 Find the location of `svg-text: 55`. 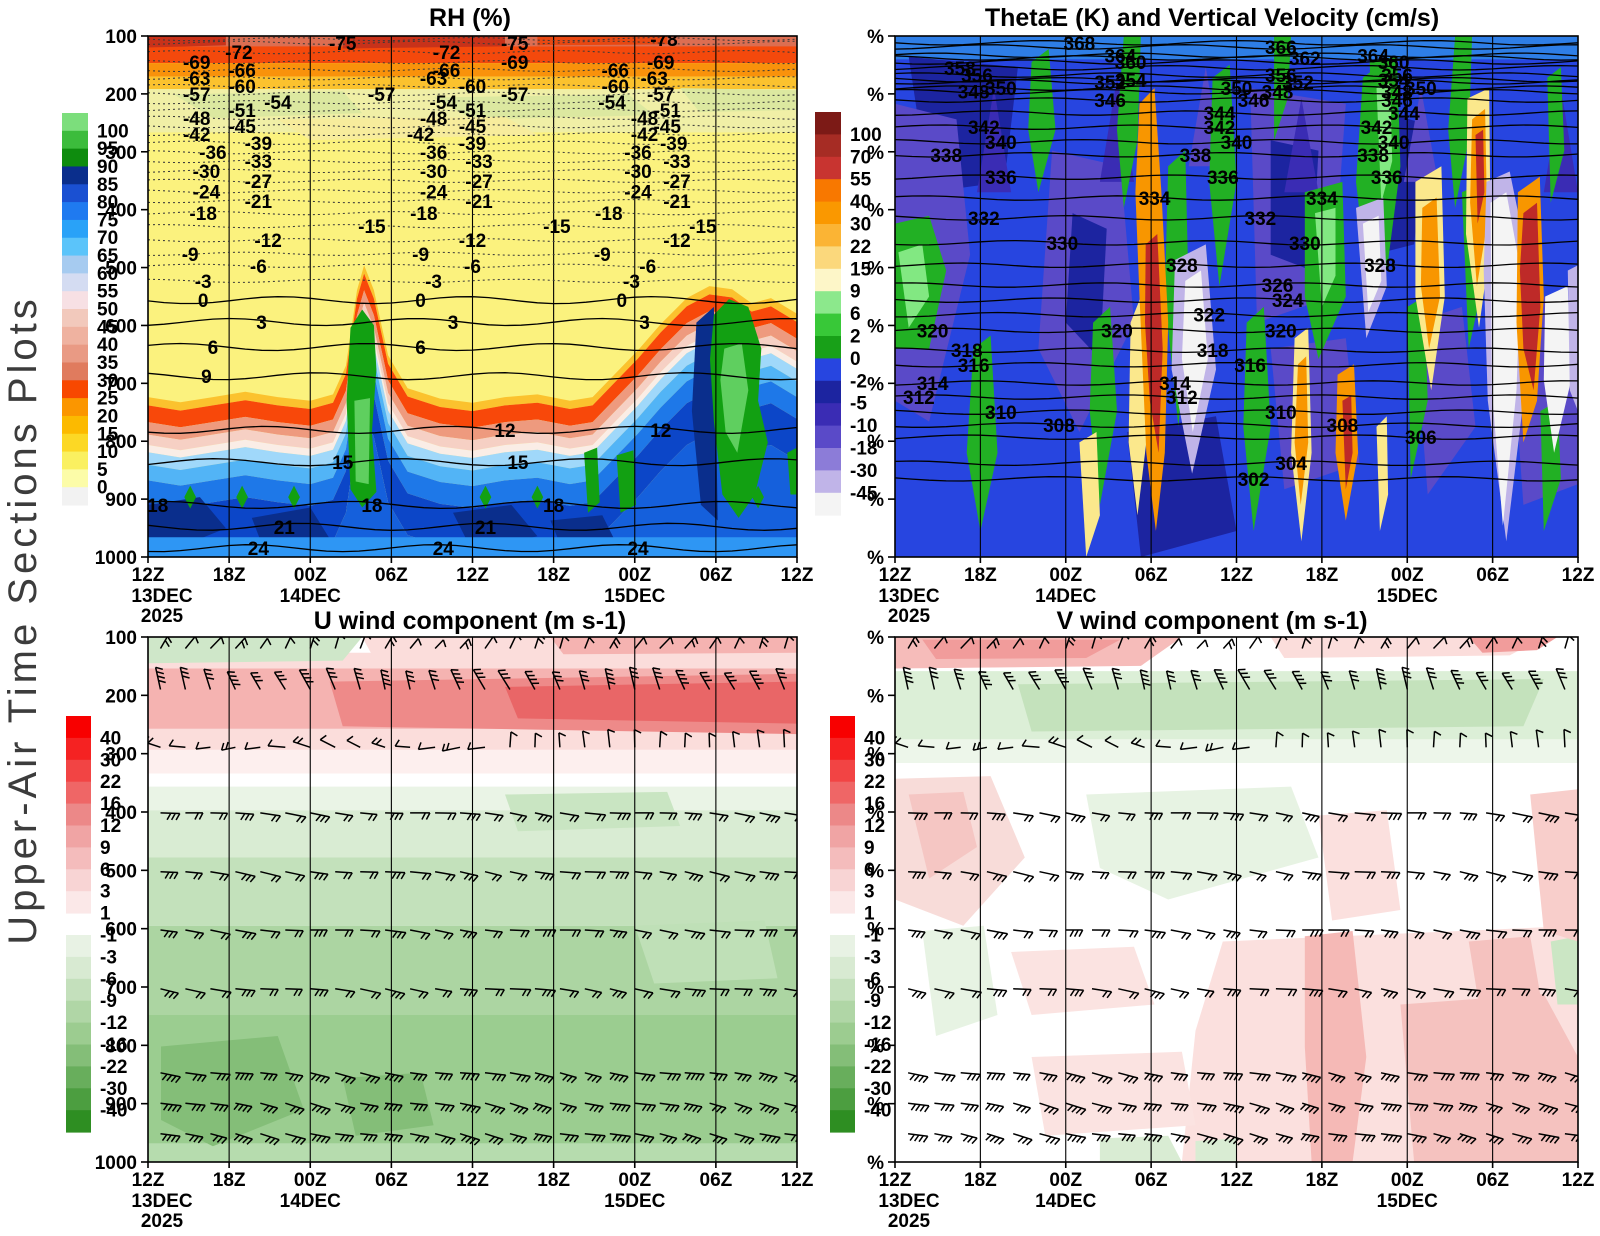

svg-text: 55 is located at coordinates (861, 180).